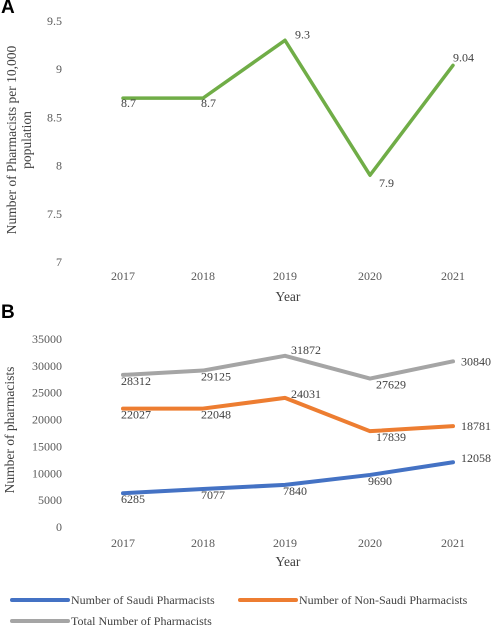 Image resolution: width=498 pixels, height=629 pixels. I want to click on data-label: 7840, so click(295, 491).